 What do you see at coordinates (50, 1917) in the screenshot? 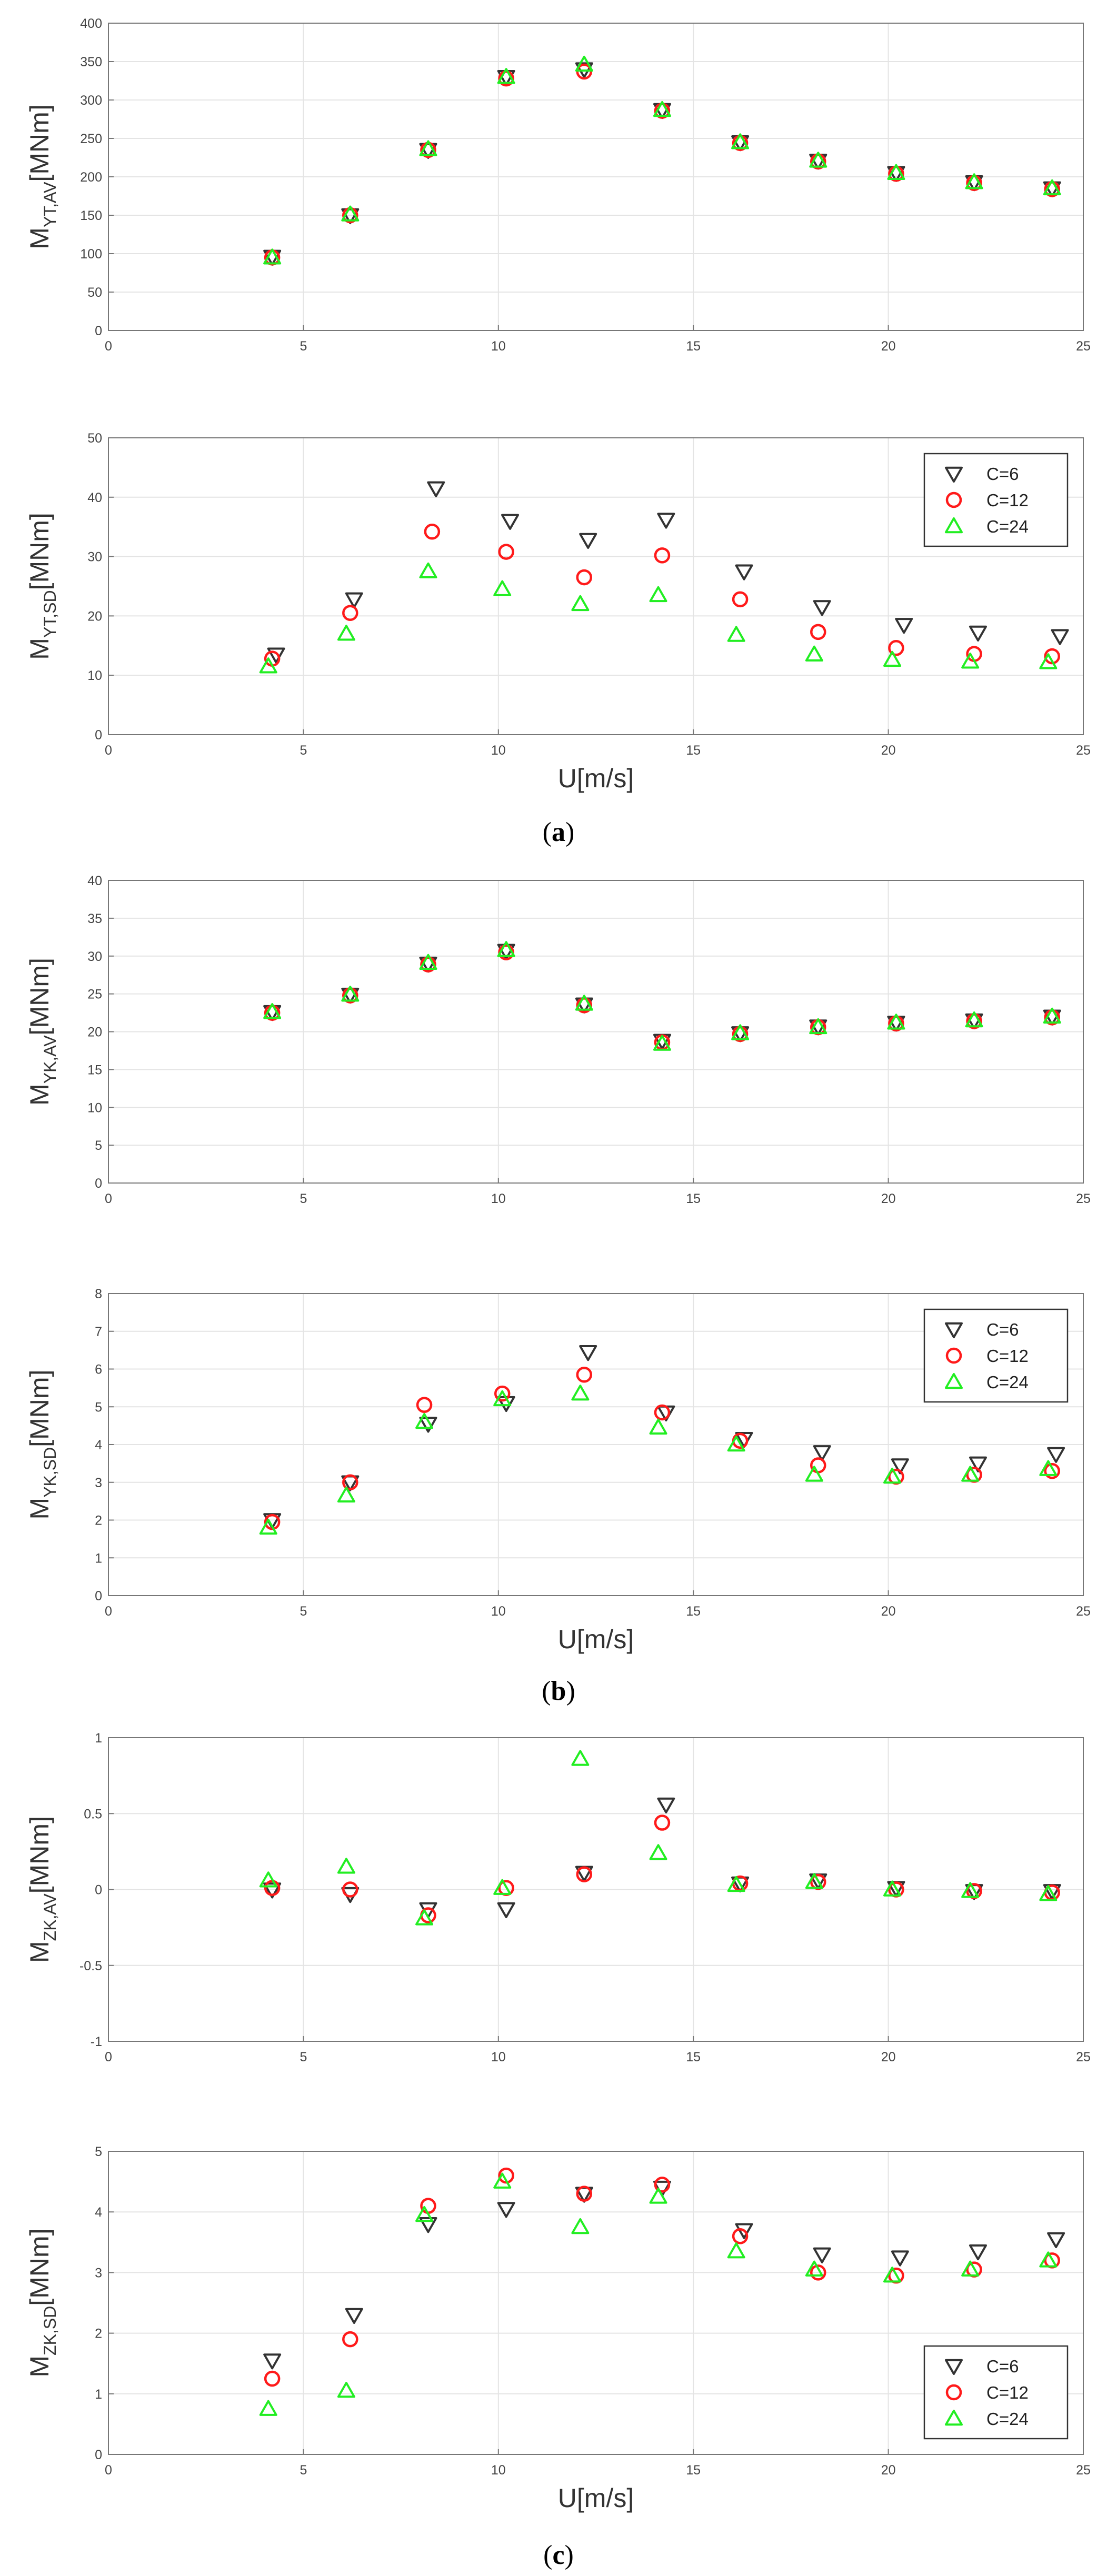
I see `y-axis-label-subscript: ZK,AV` at bounding box center [50, 1917].